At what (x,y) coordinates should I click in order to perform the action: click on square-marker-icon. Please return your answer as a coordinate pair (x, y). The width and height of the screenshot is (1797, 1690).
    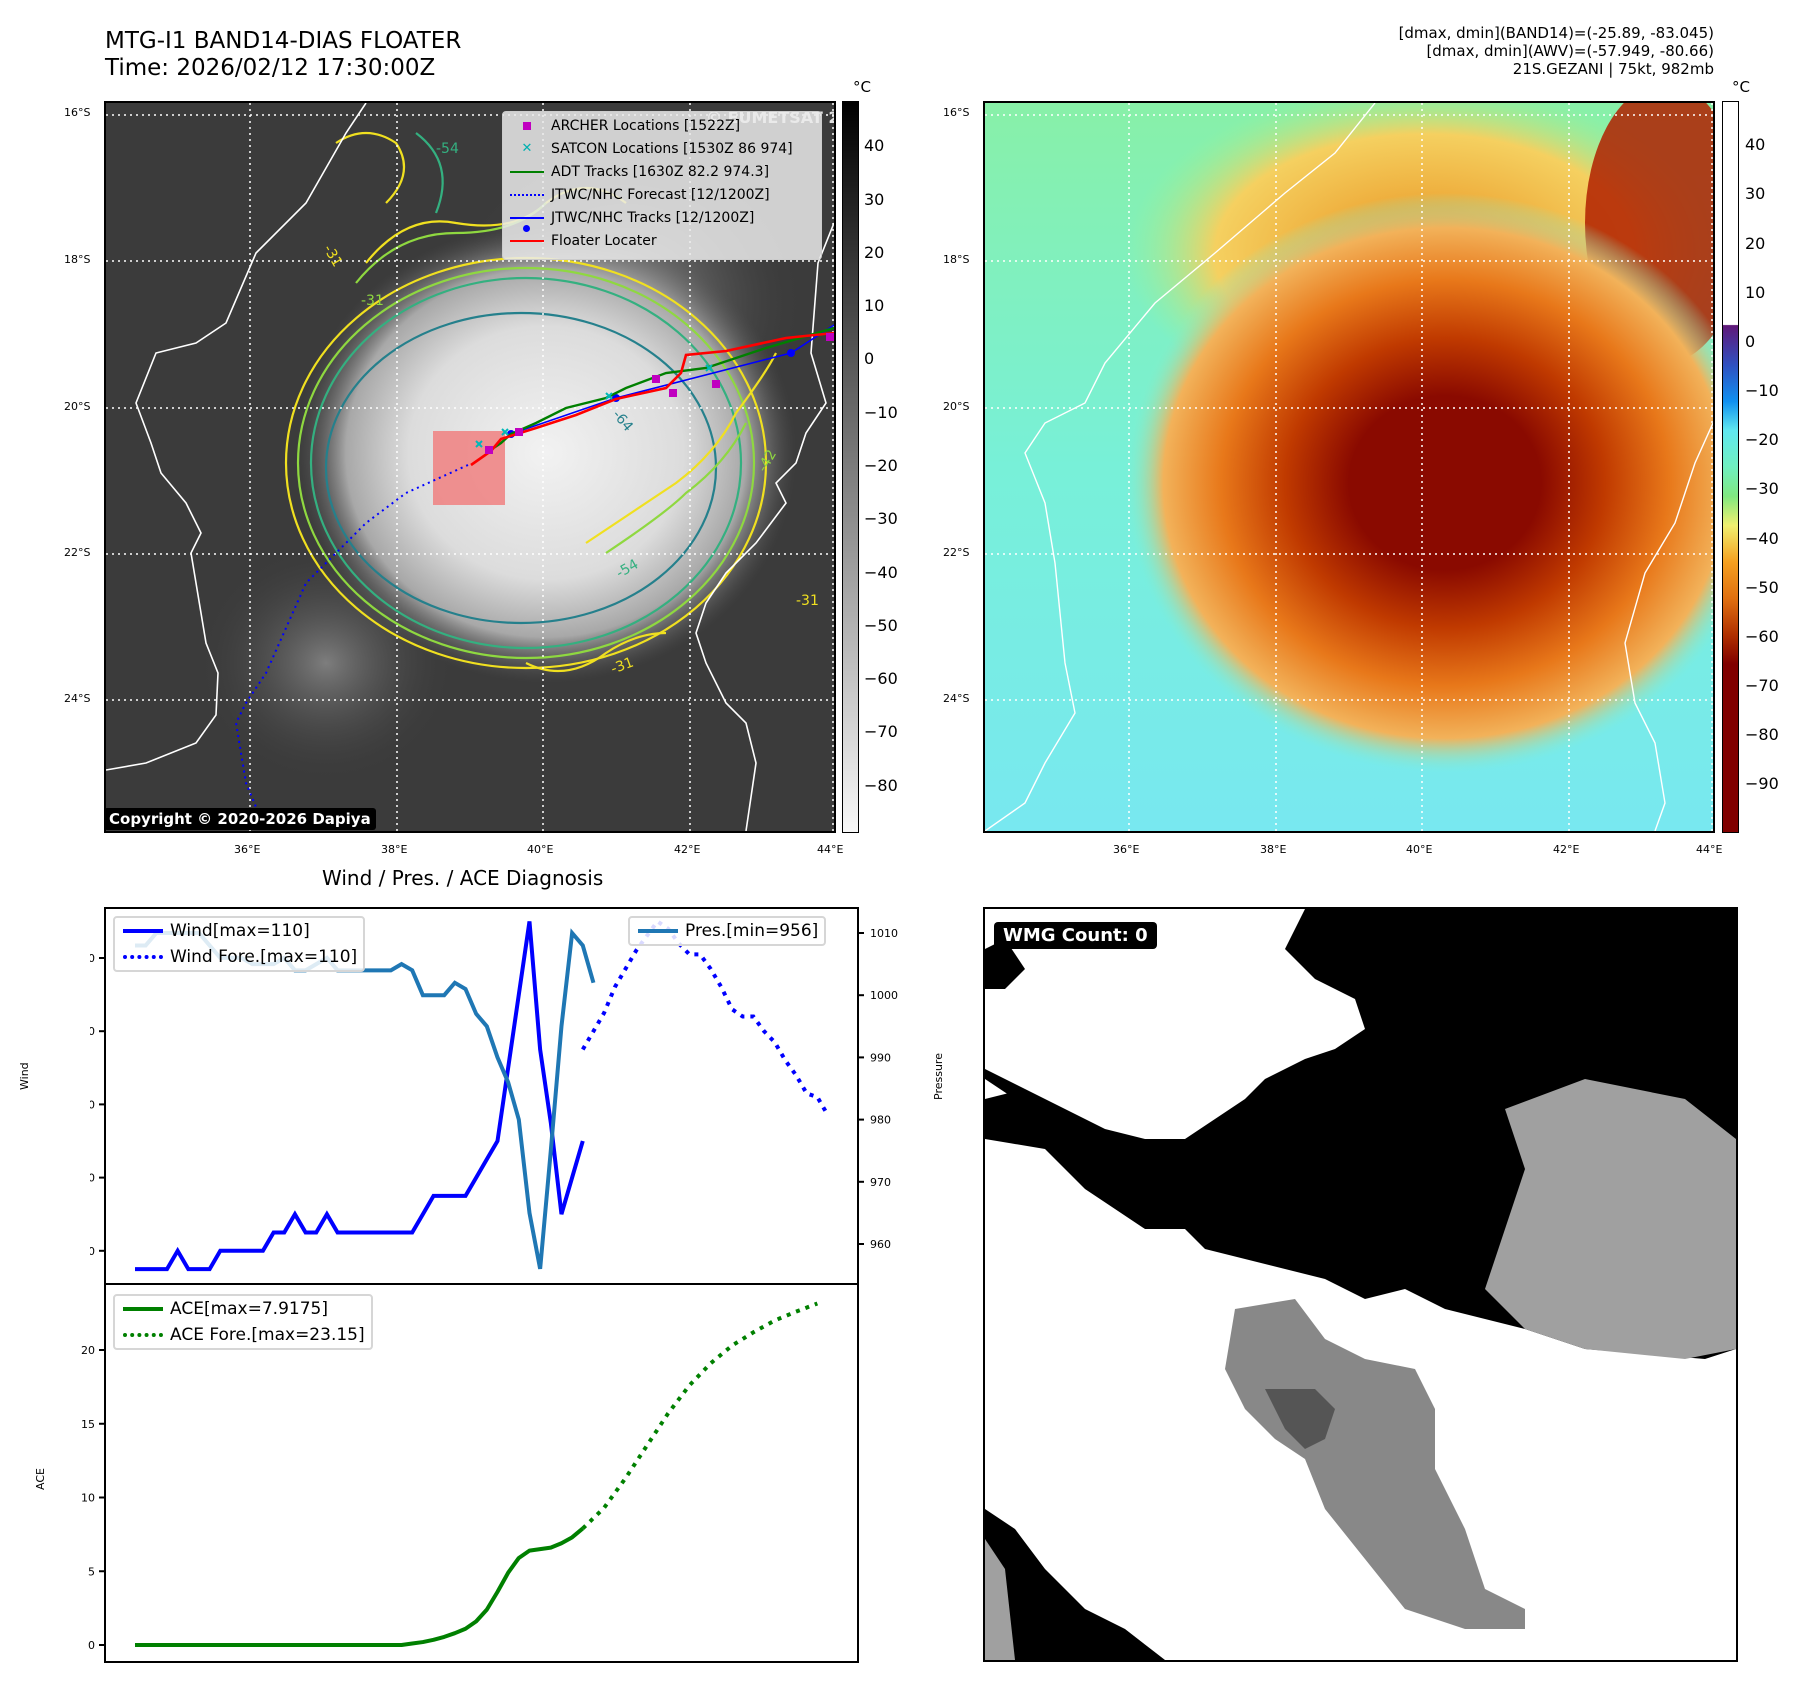
    Looking at the image, I should click on (527, 125).